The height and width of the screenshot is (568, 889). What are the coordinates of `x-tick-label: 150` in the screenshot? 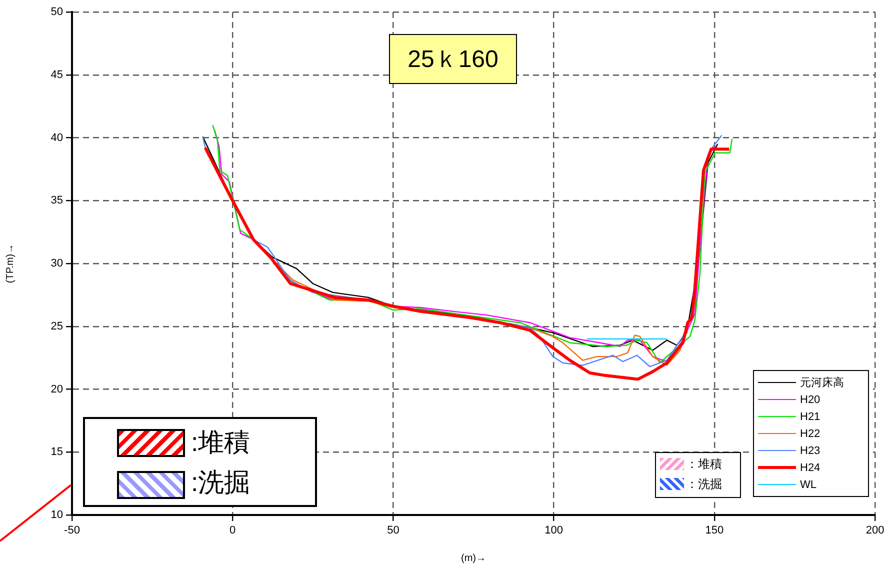 It's located at (714, 530).